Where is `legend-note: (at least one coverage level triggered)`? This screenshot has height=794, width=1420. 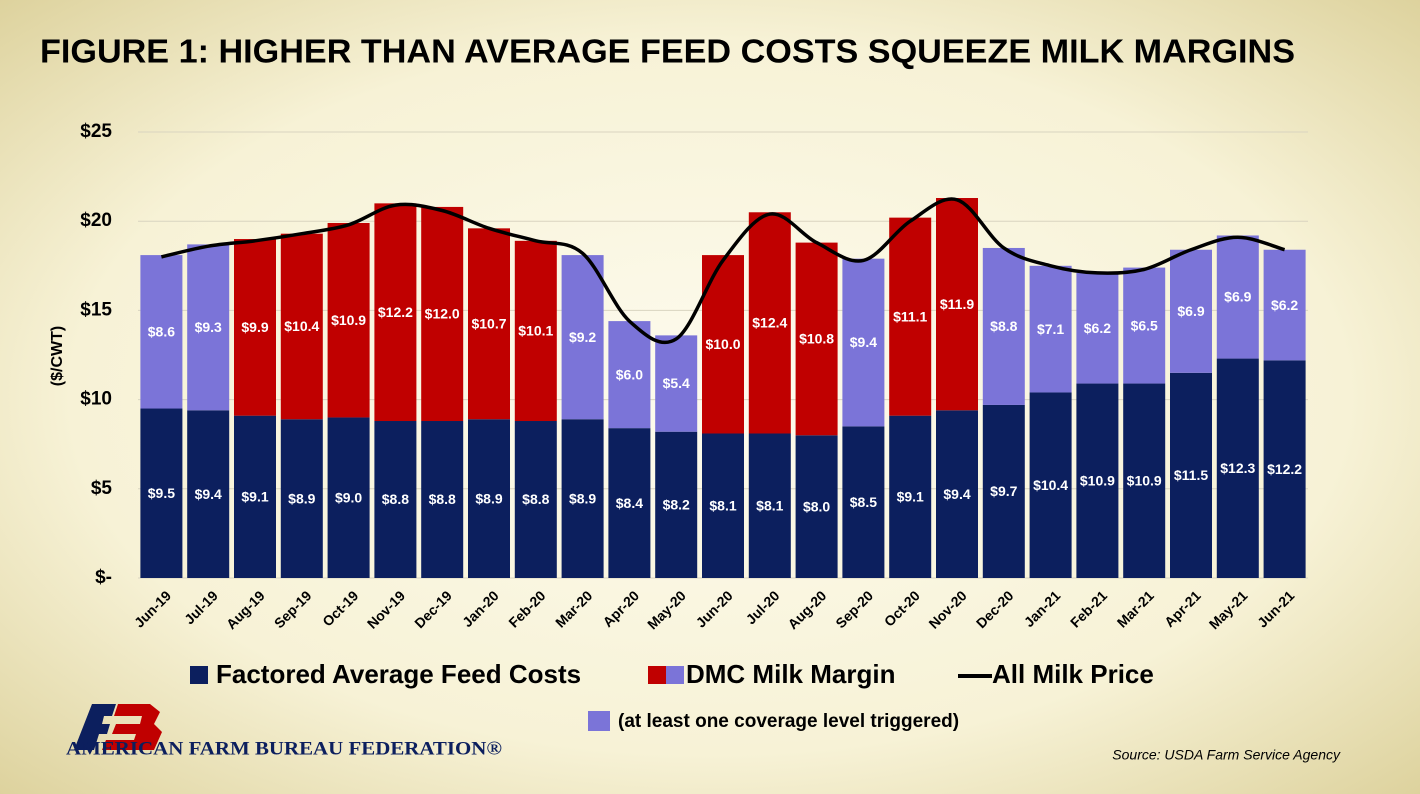
legend-note: (at least one coverage level triggered) is located at coordinates (788, 721).